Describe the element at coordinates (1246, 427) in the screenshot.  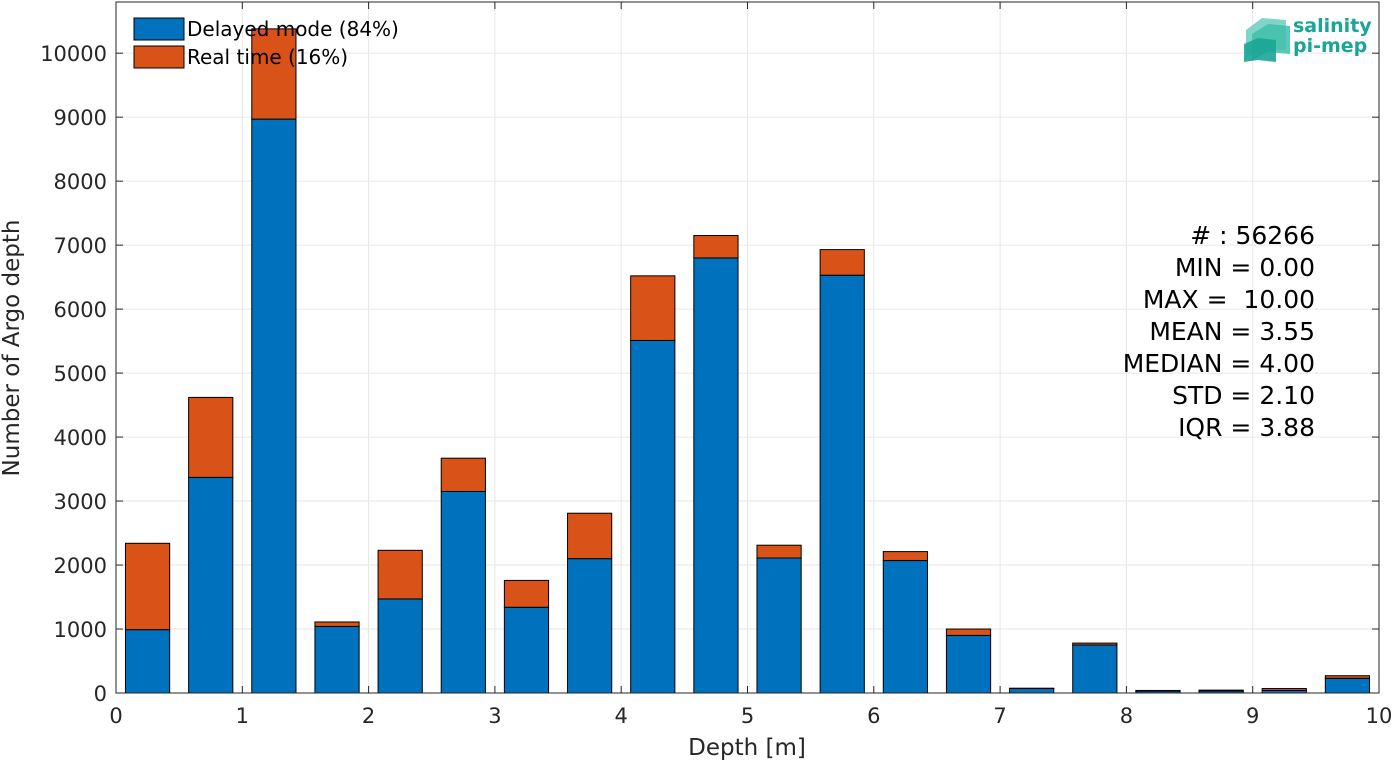
I see `stat-iqr: IQR = 3.88` at that location.